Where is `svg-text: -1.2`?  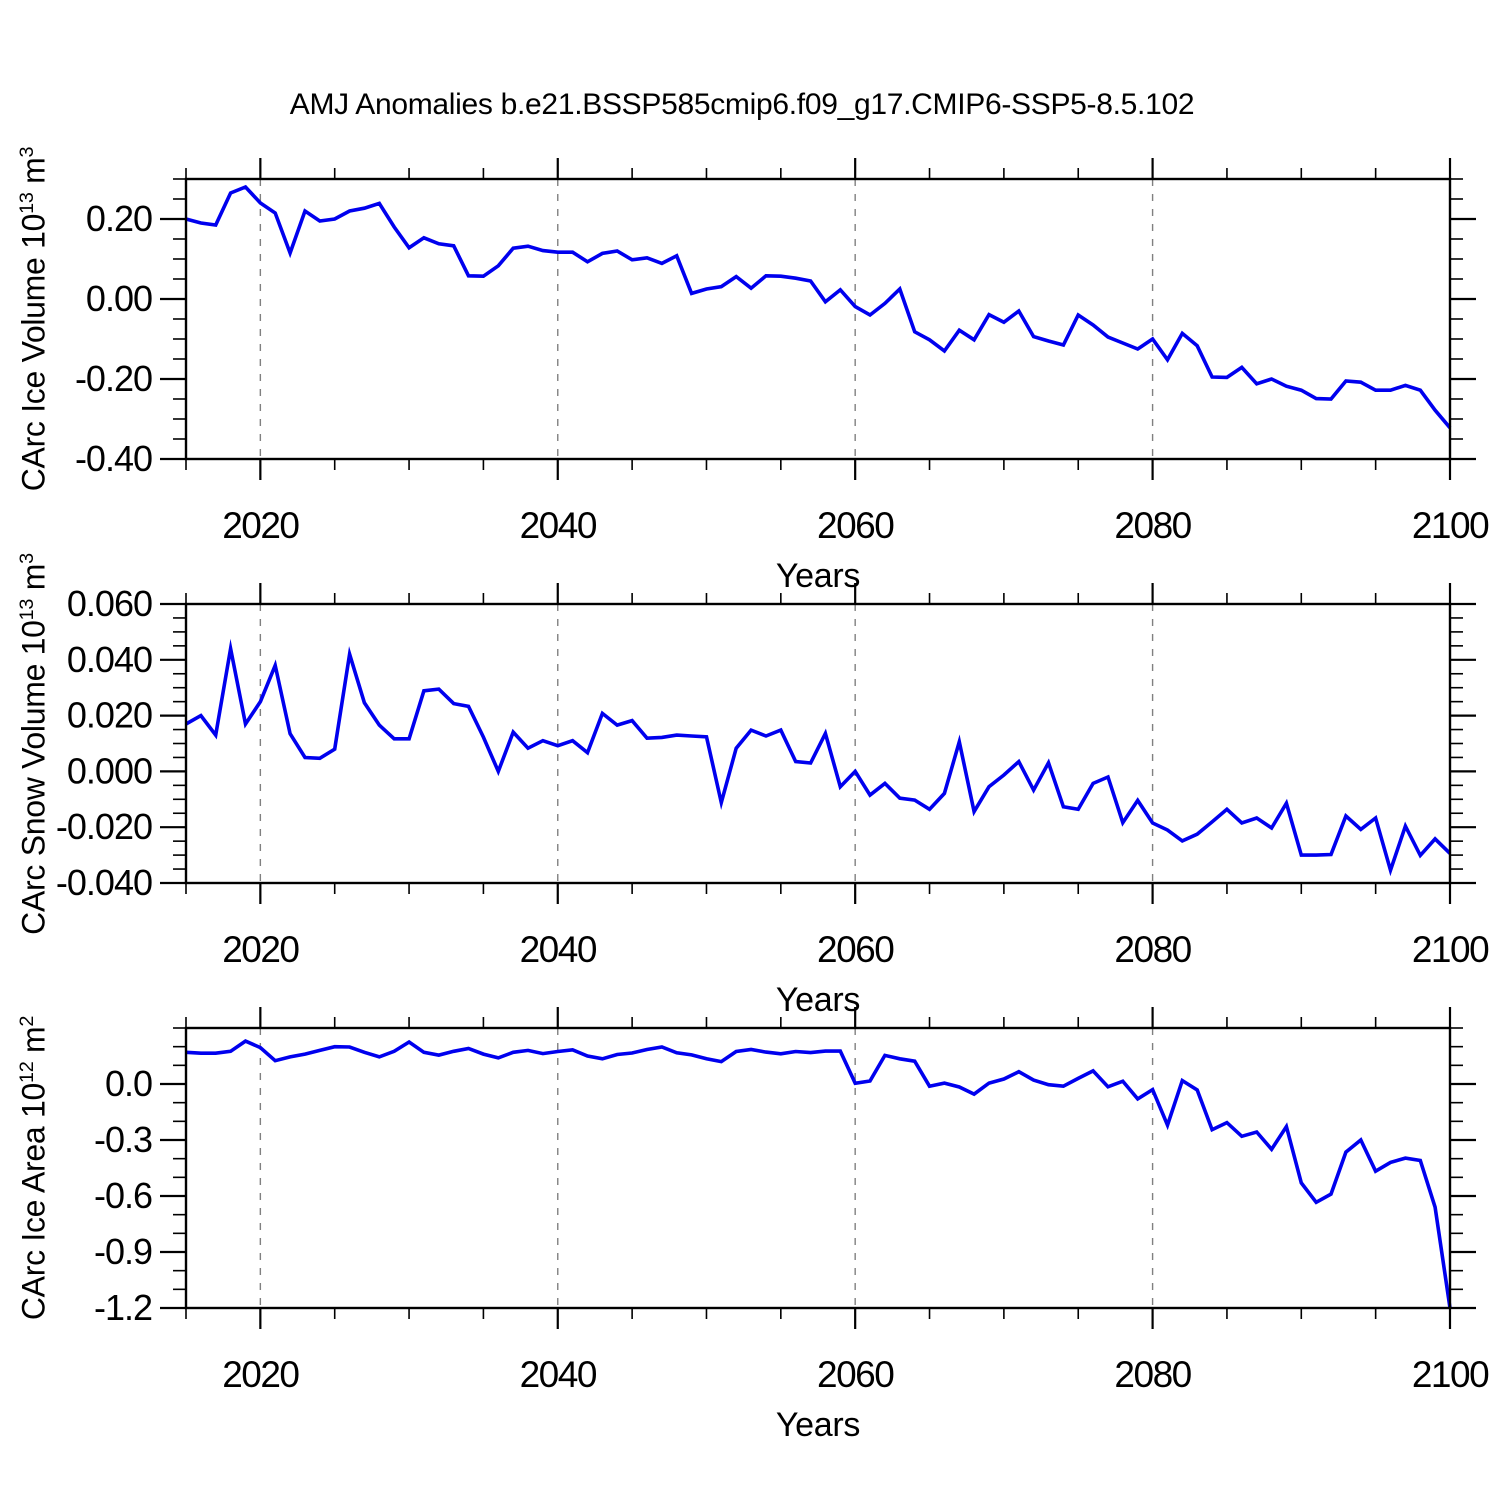 svg-text: -1.2 is located at coordinates (123, 1307).